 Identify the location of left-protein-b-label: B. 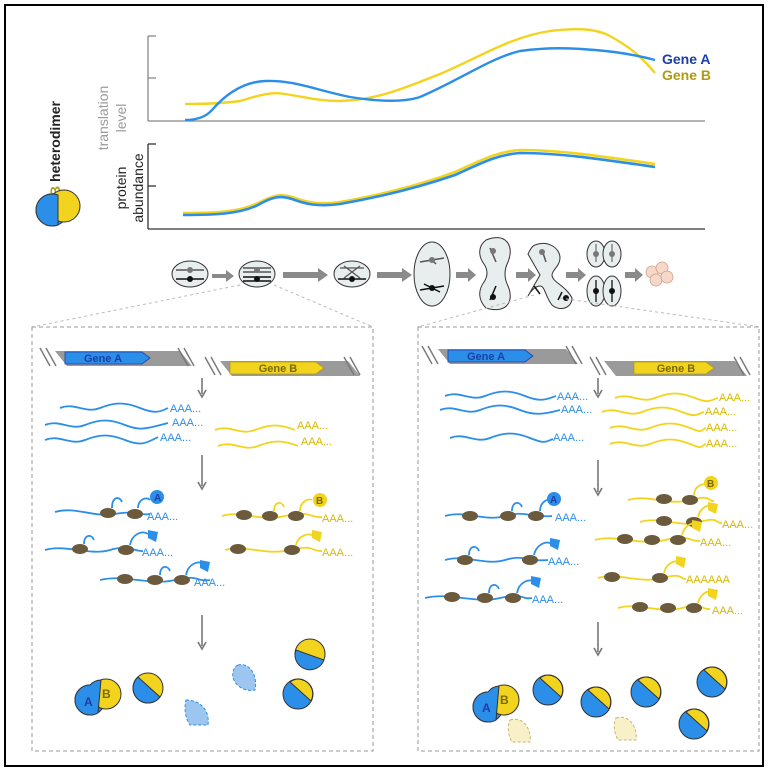
(319, 501).